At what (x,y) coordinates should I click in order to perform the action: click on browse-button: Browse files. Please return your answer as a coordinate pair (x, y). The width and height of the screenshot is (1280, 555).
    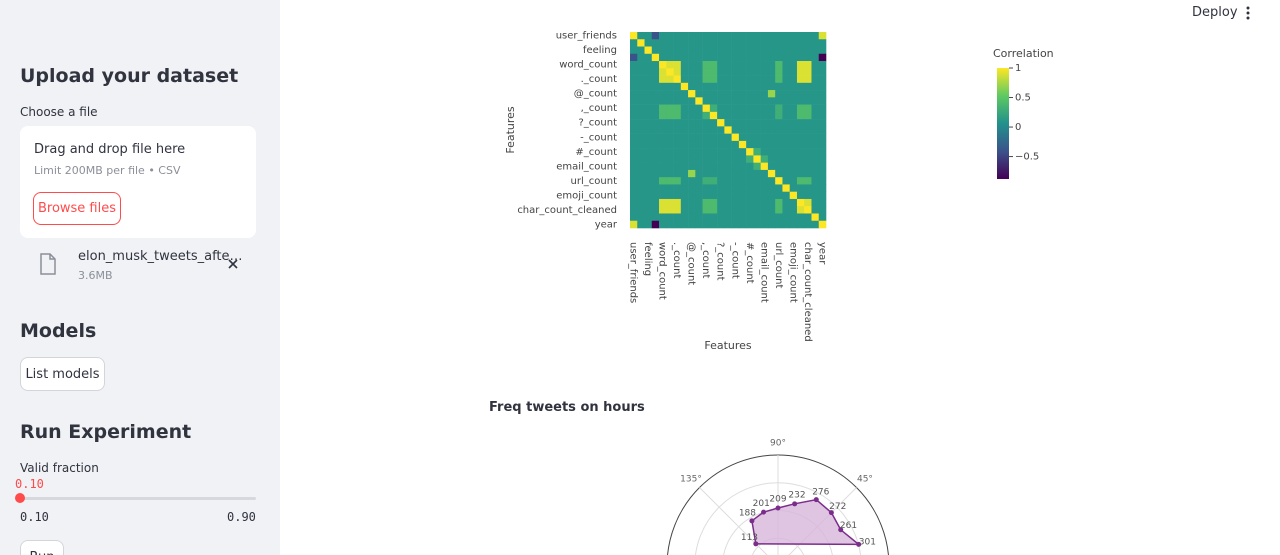
    Looking at the image, I should click on (77, 208).